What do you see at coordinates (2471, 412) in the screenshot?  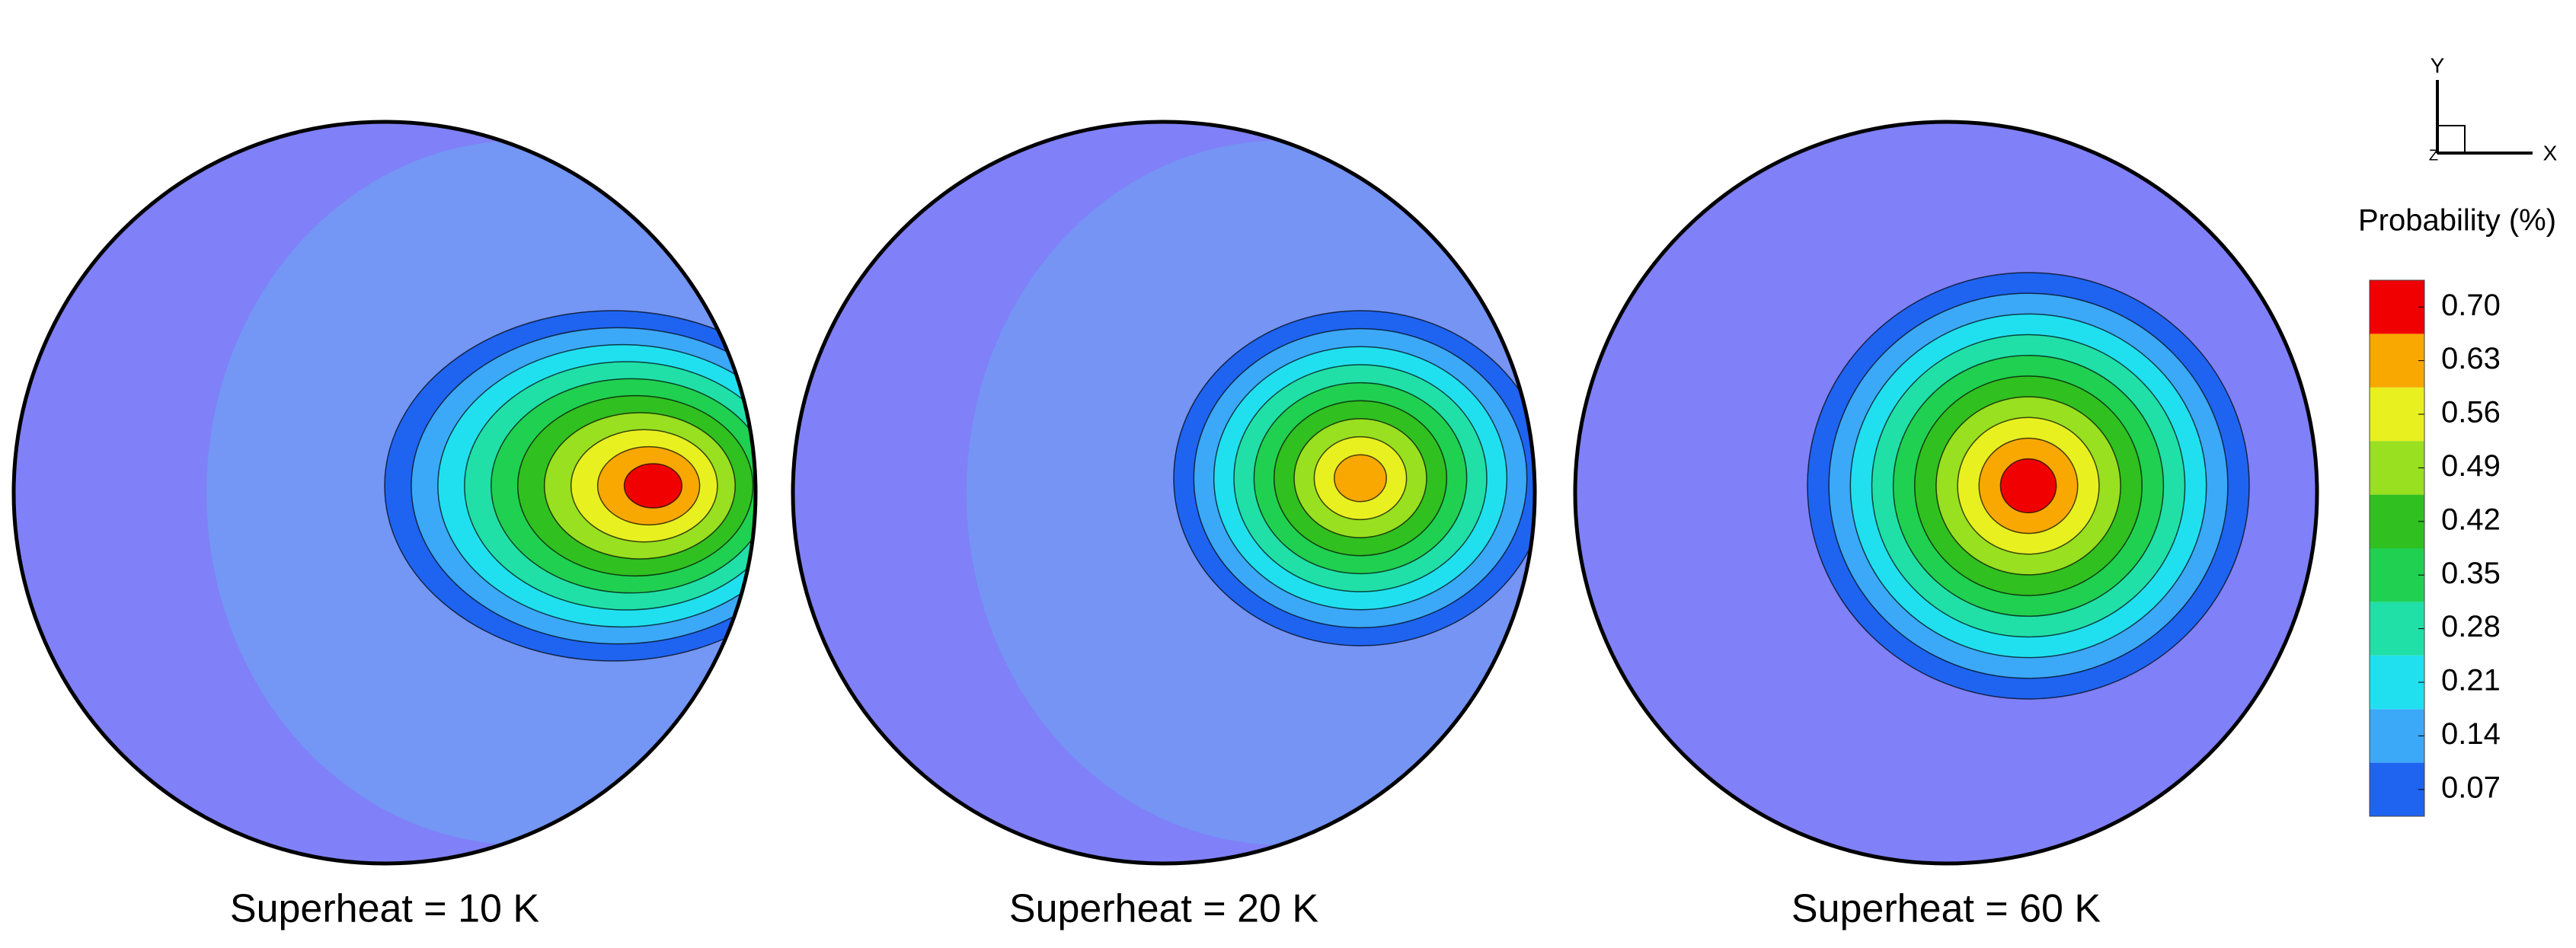 I see `colorbar-tick-label: 0.56` at bounding box center [2471, 412].